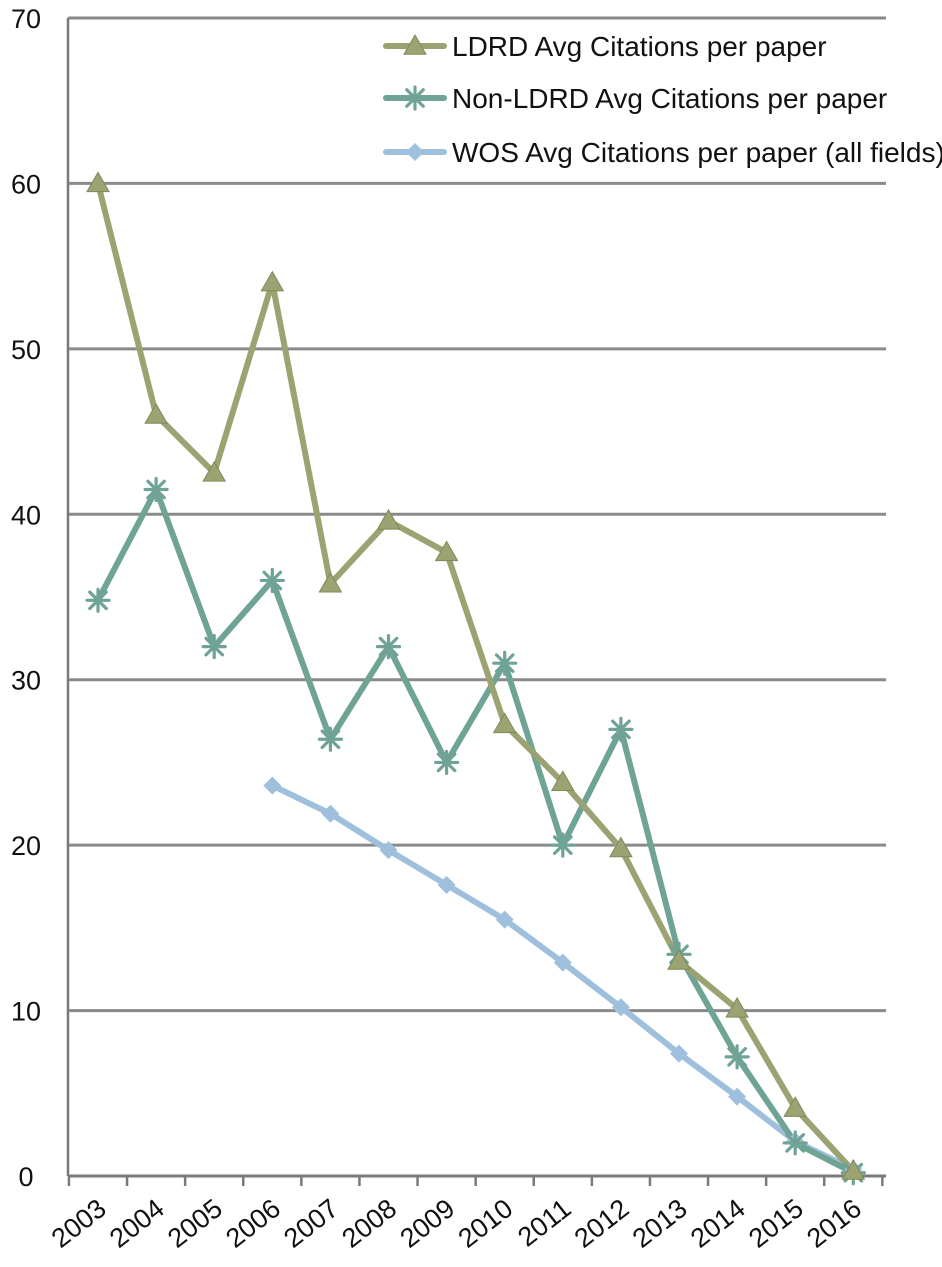 The image size is (942, 1267). Describe the element at coordinates (562, 781) in the screenshot. I see `ldrd-point-2011` at that location.